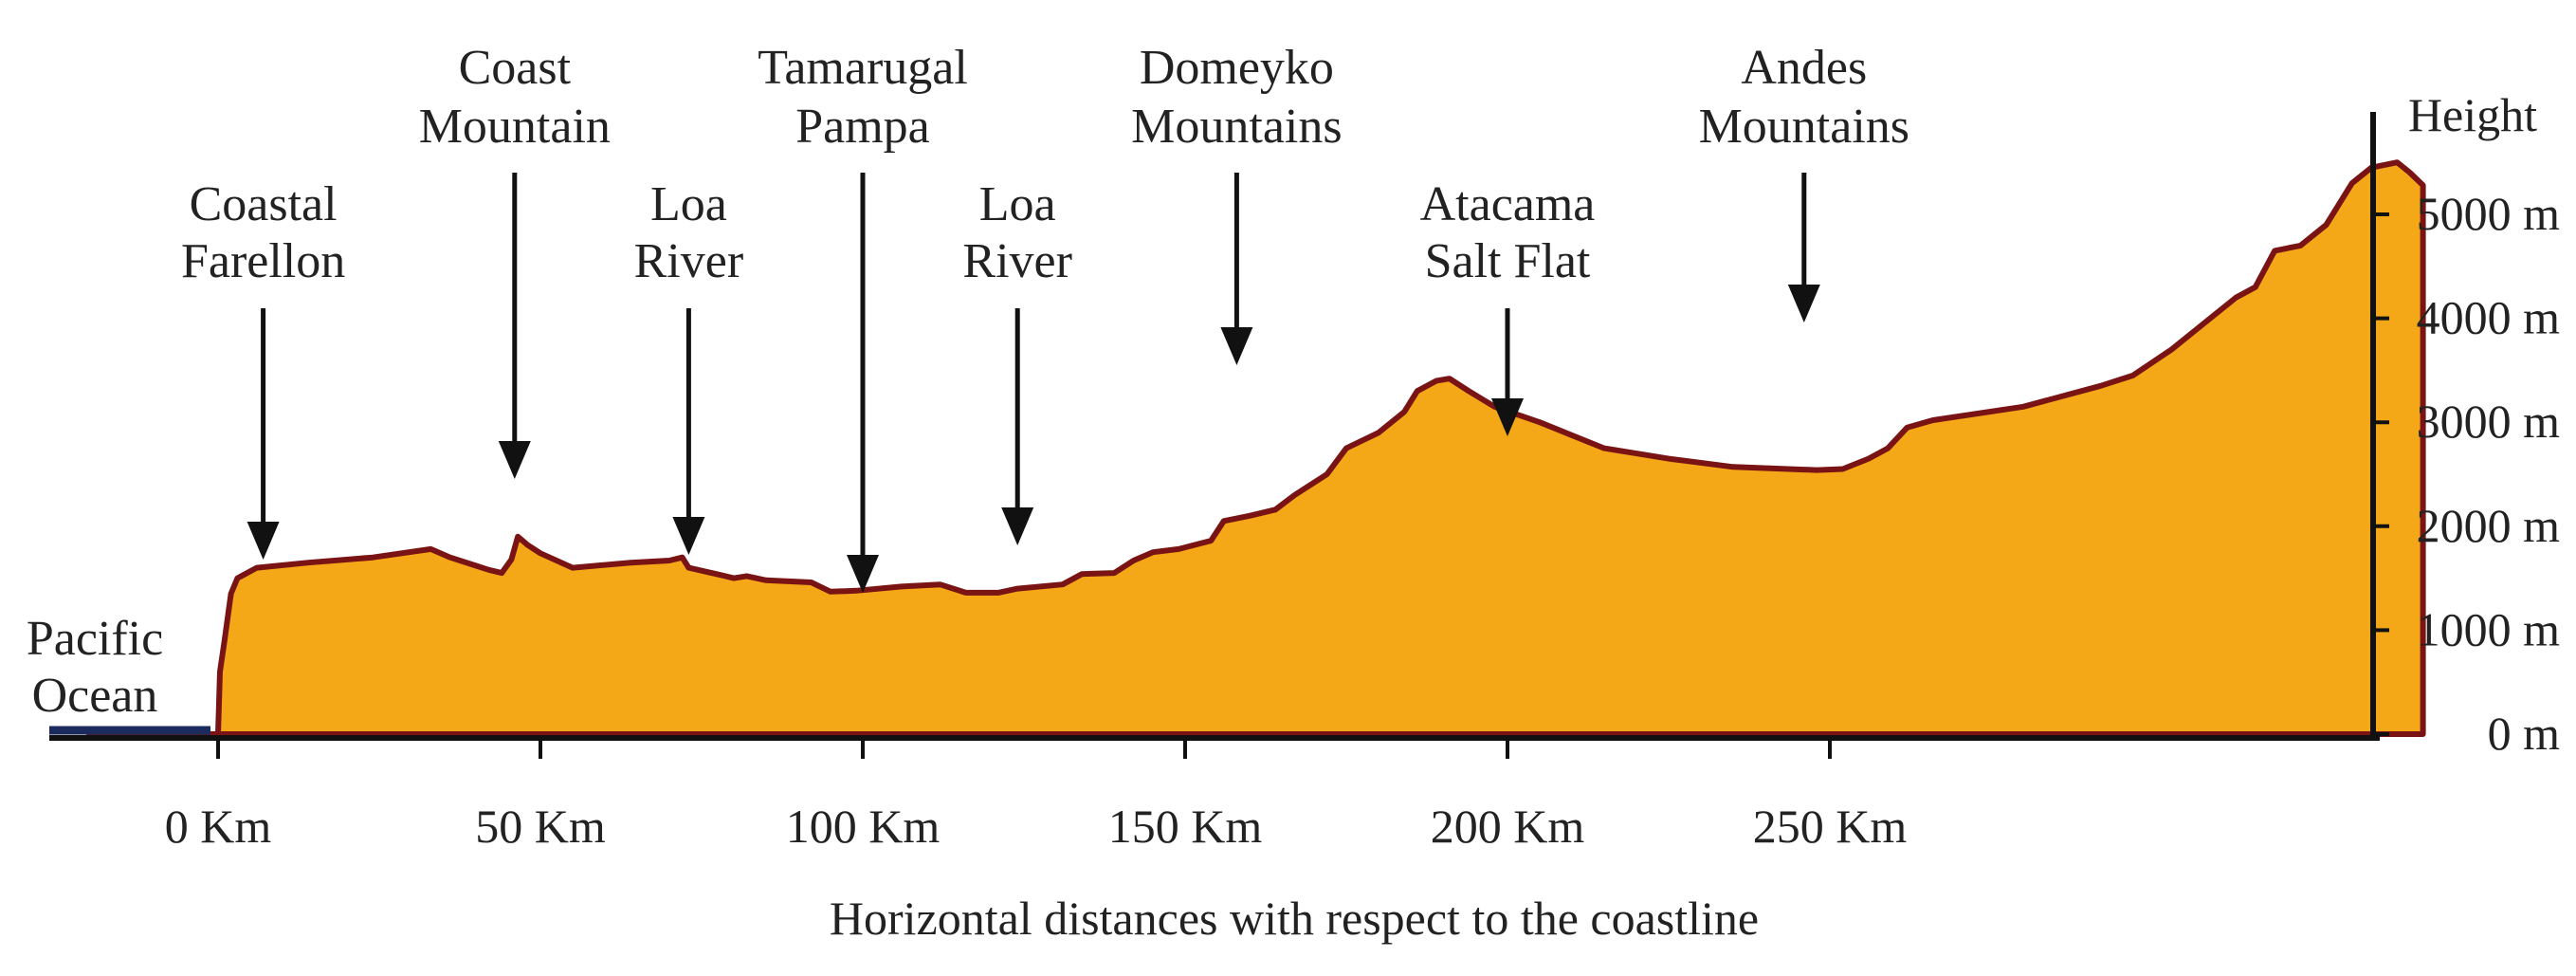 The height and width of the screenshot is (976, 2576). I want to click on y-tick-label: 3000 m, so click(2489, 422).